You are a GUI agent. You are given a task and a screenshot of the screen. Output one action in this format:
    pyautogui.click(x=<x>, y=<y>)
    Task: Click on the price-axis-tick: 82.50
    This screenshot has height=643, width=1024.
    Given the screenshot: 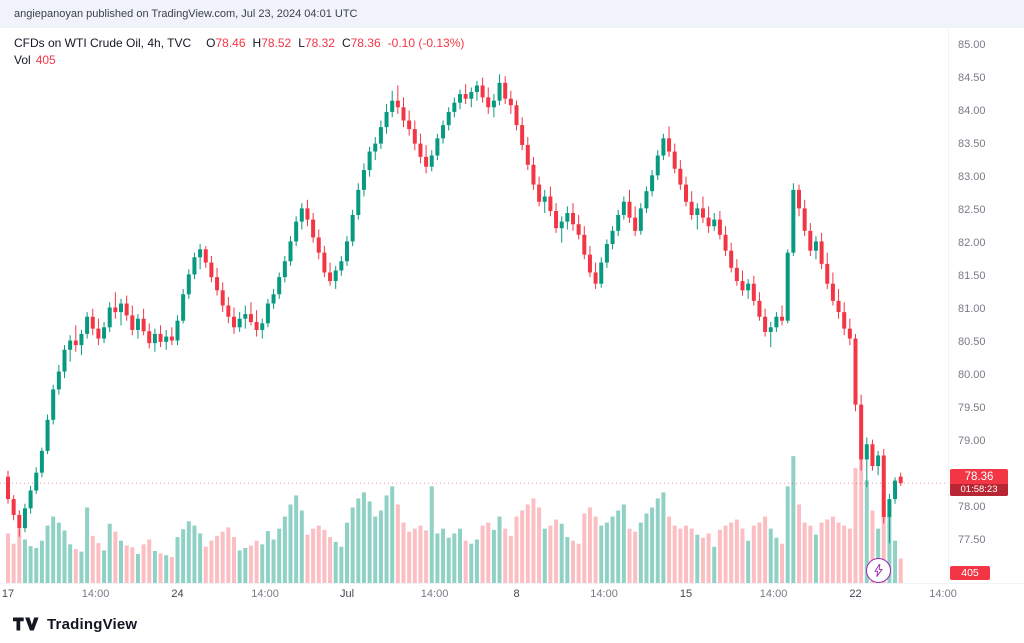 What is the action you would take?
    pyautogui.click(x=972, y=209)
    